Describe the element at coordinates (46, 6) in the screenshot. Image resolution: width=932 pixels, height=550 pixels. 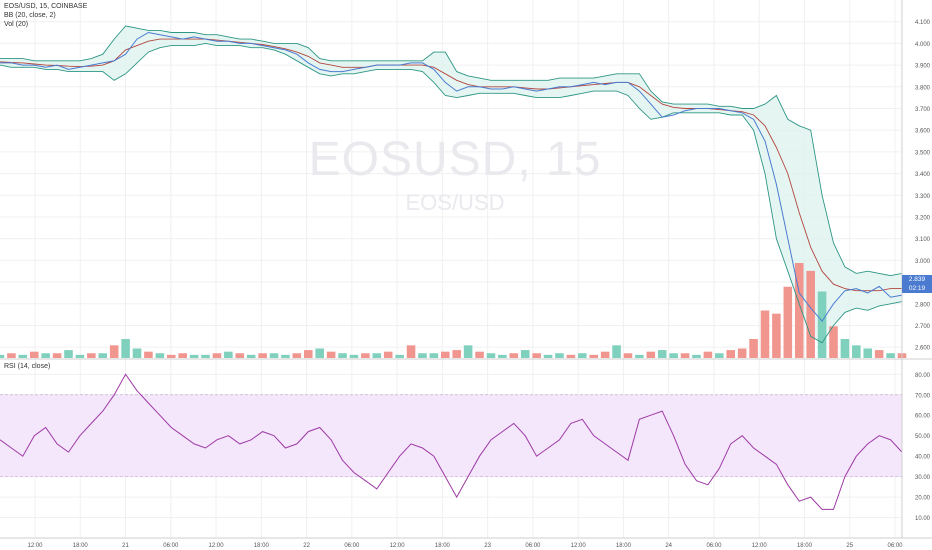
I see `legend-main: EOS/USD, 15, COINBASE` at that location.